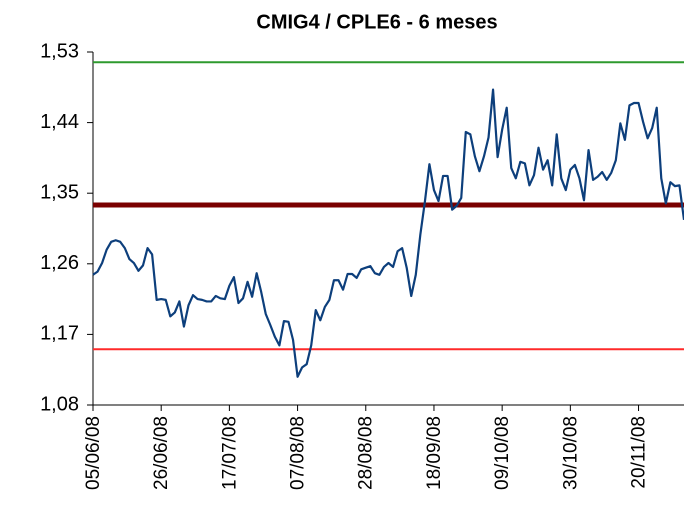  Describe the element at coordinates (570, 453) in the screenshot. I see `x-tick-label: 30/10/08` at that location.